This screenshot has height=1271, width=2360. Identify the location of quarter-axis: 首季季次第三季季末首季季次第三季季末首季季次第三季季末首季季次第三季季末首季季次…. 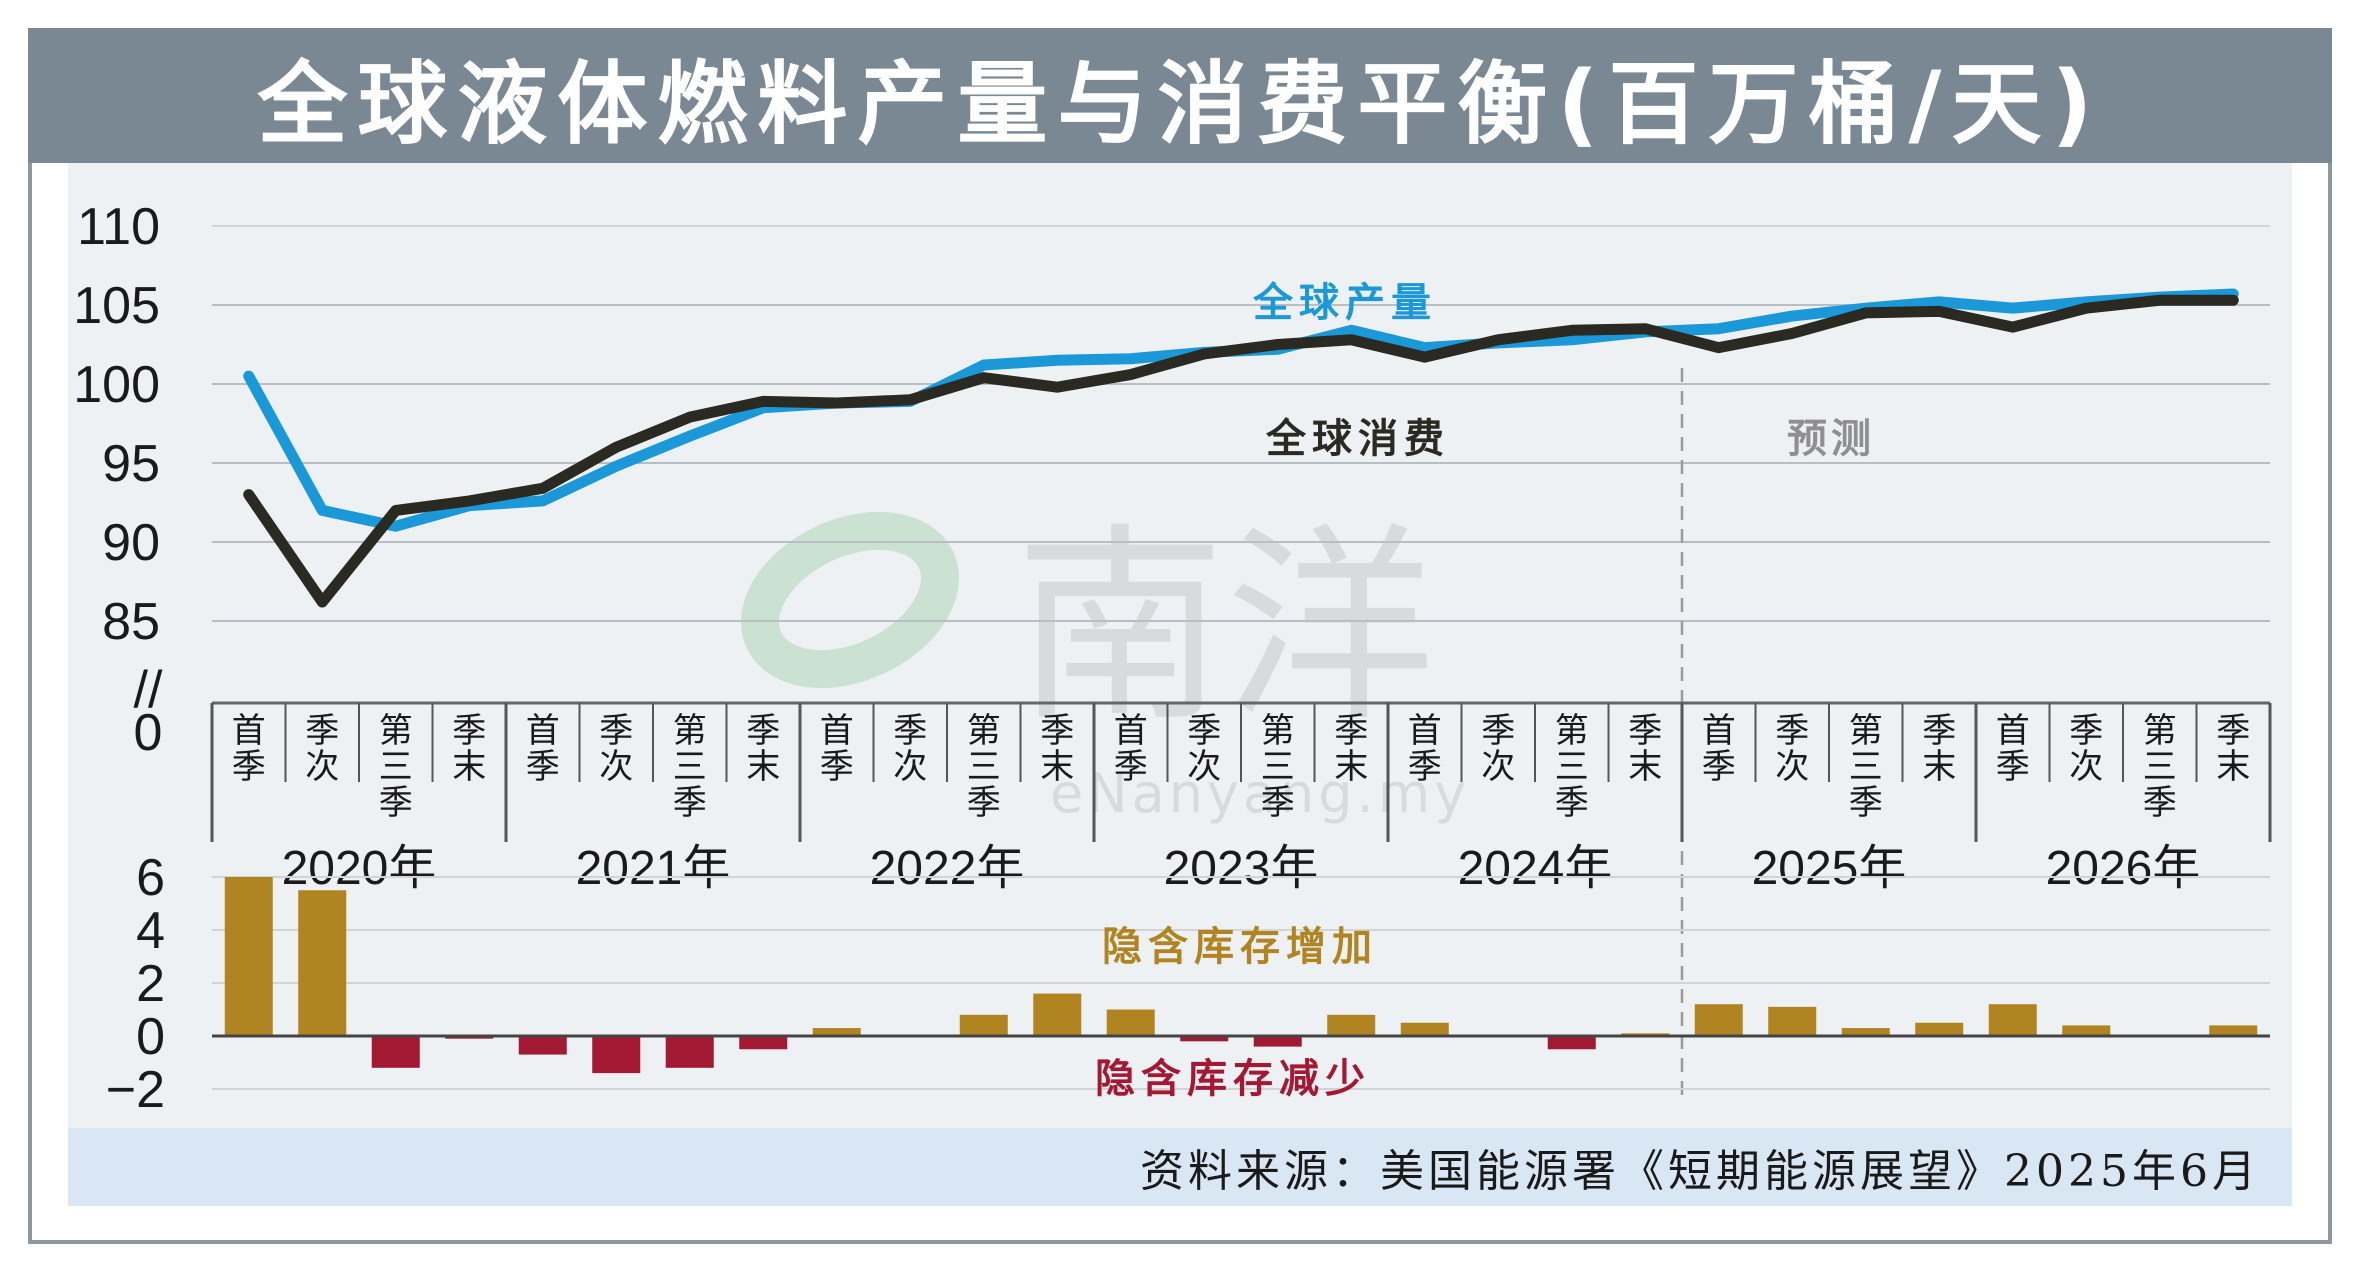
(1241, 798).